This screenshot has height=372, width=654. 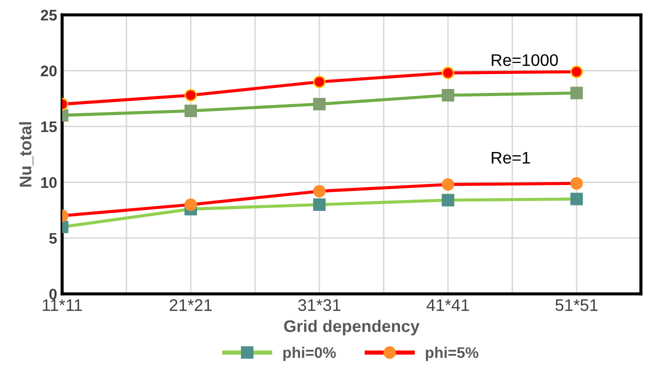 I want to click on x-tick-label: 21*21, so click(x=191, y=305).